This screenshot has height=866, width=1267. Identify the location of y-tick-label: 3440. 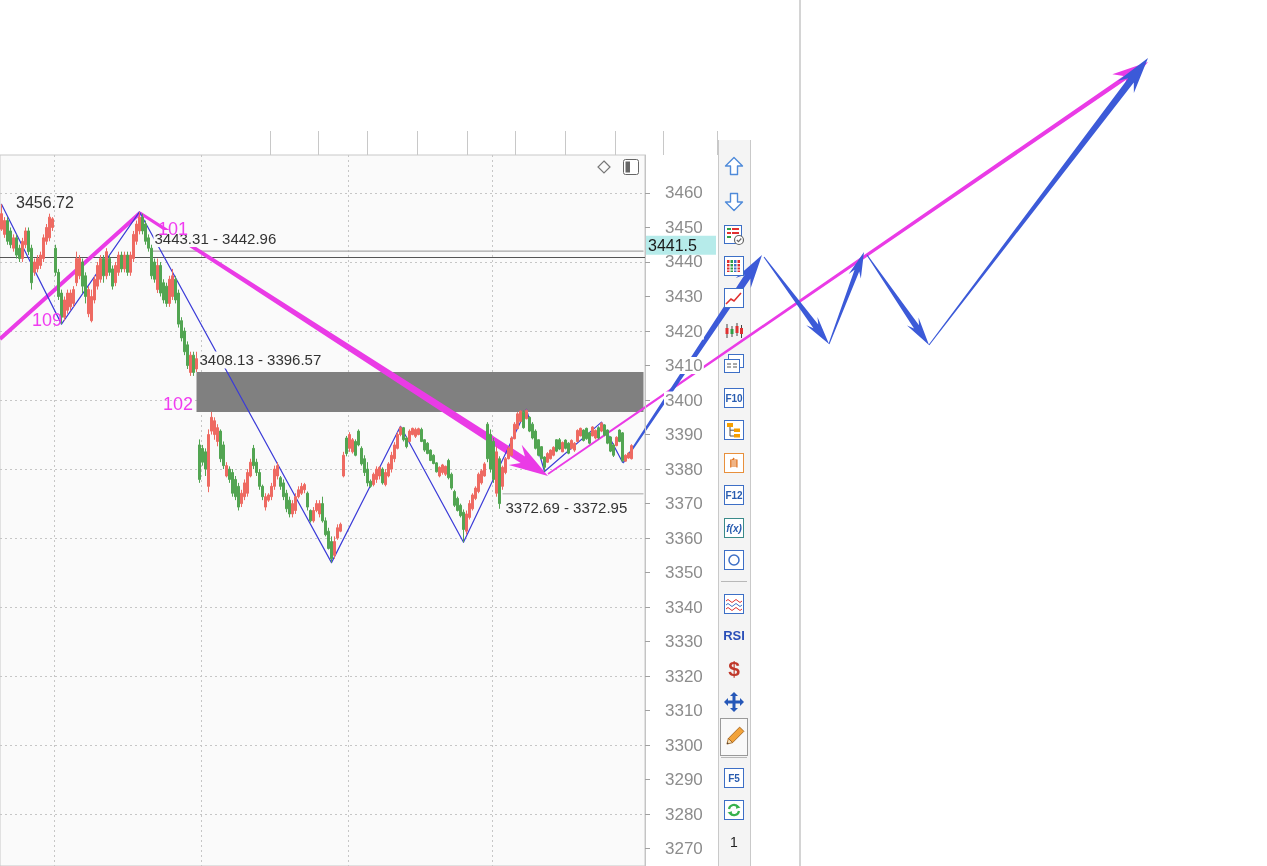
(684, 262).